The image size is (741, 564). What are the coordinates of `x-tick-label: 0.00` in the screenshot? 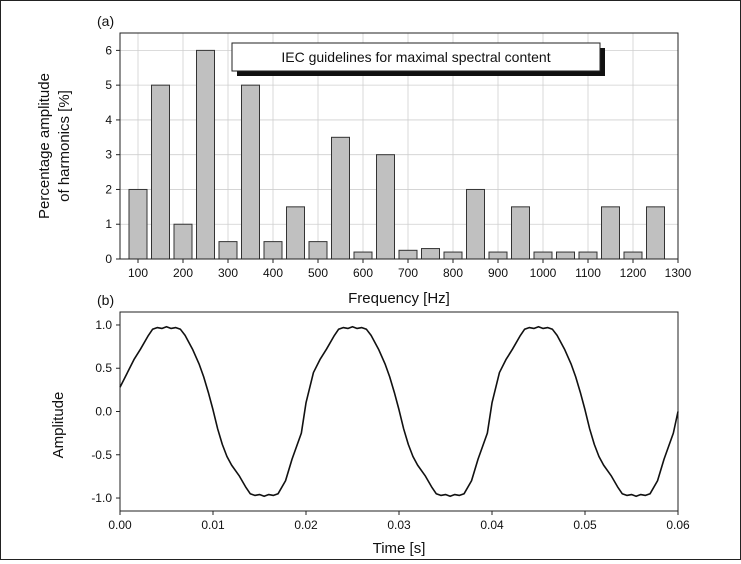 It's located at (120, 525).